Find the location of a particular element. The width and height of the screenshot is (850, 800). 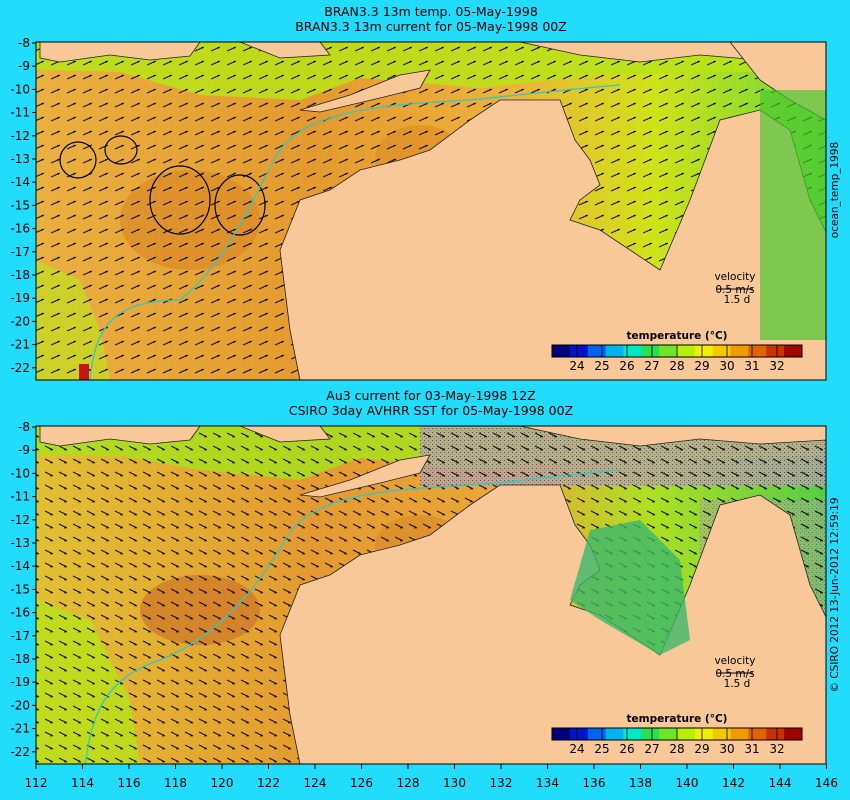

lon-label: 142 is located at coordinates (733, 783).